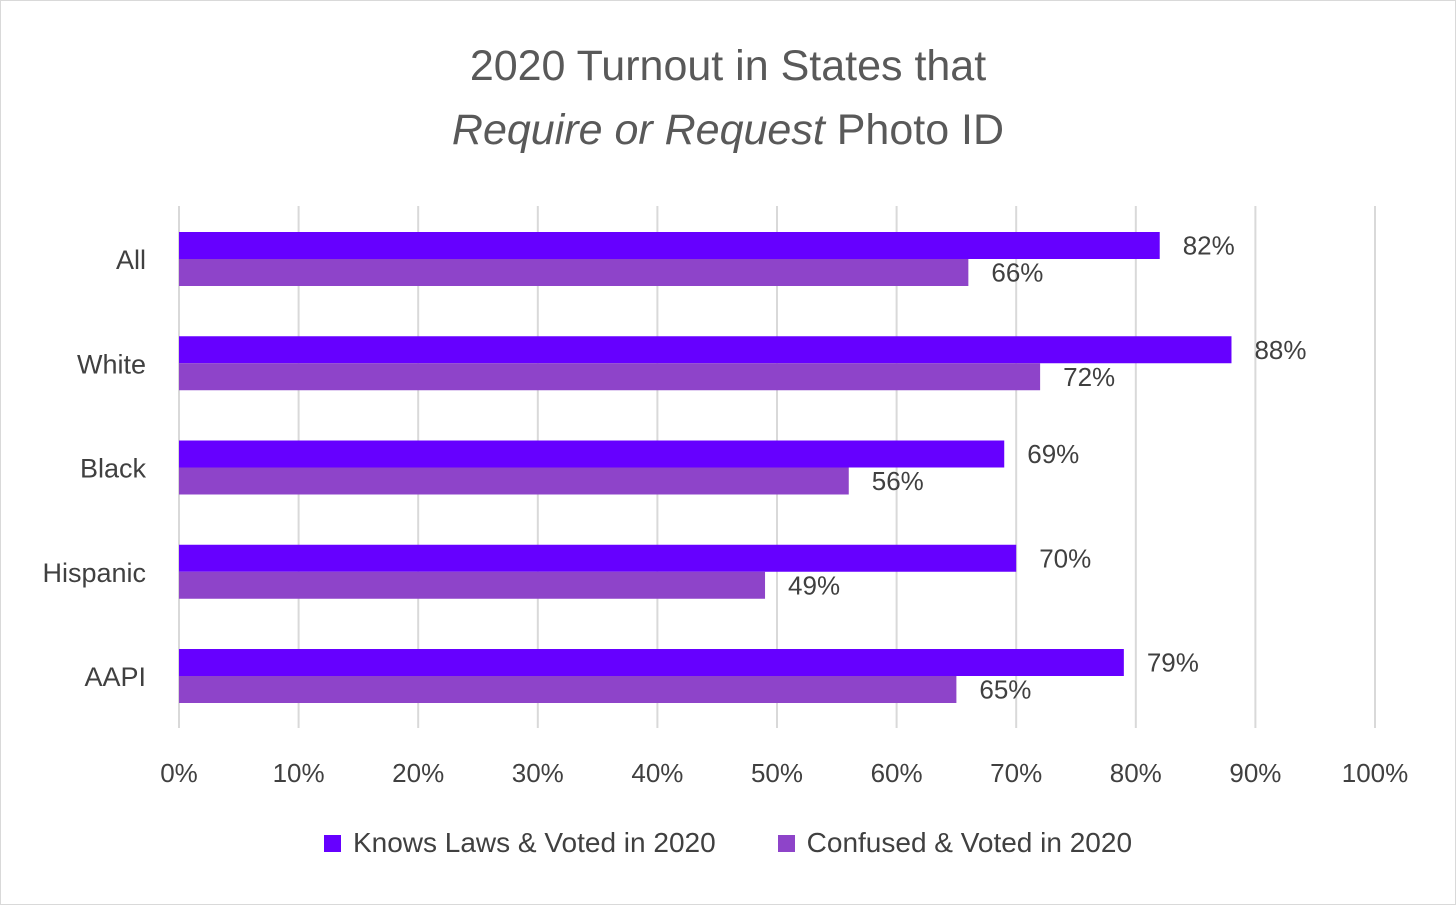 Image resolution: width=1456 pixels, height=905 pixels. Describe the element at coordinates (534, 842) in the screenshot. I see `legend-label: Knows Laws & Voted in 2020` at that location.